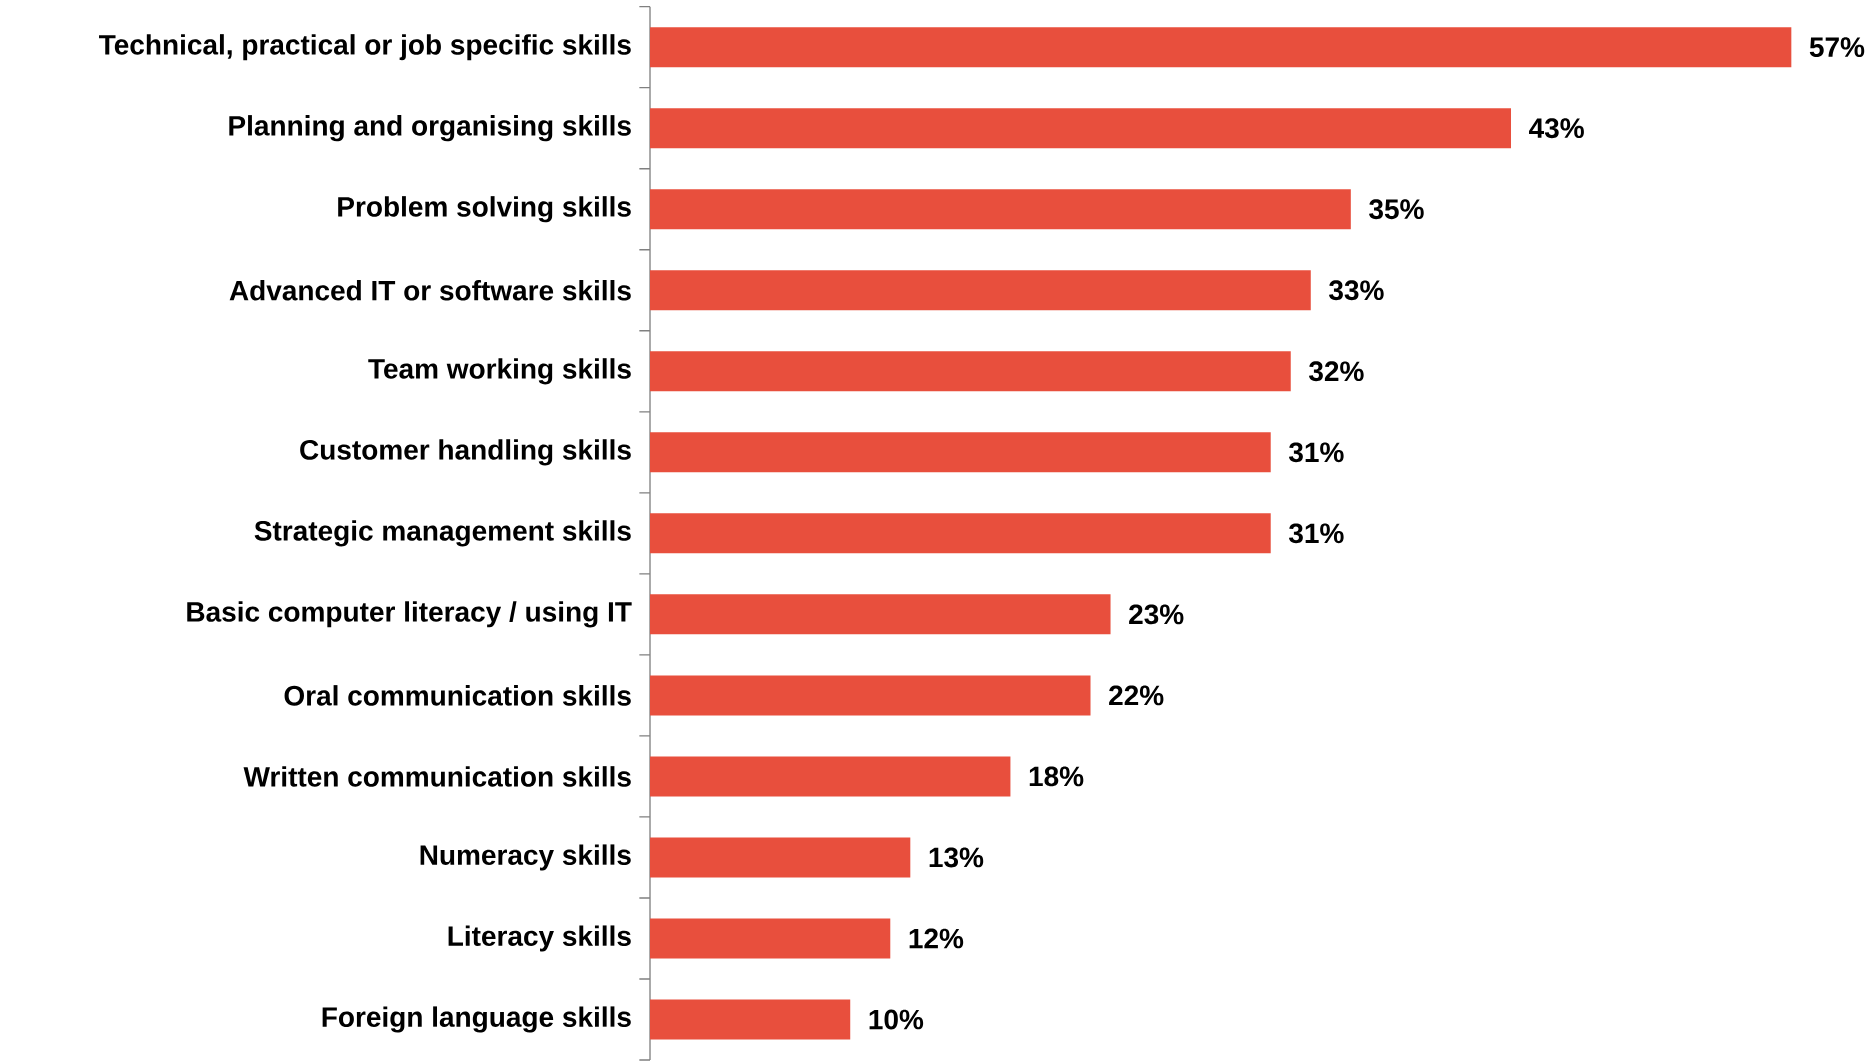  I want to click on data-label: 13%, so click(956, 857).